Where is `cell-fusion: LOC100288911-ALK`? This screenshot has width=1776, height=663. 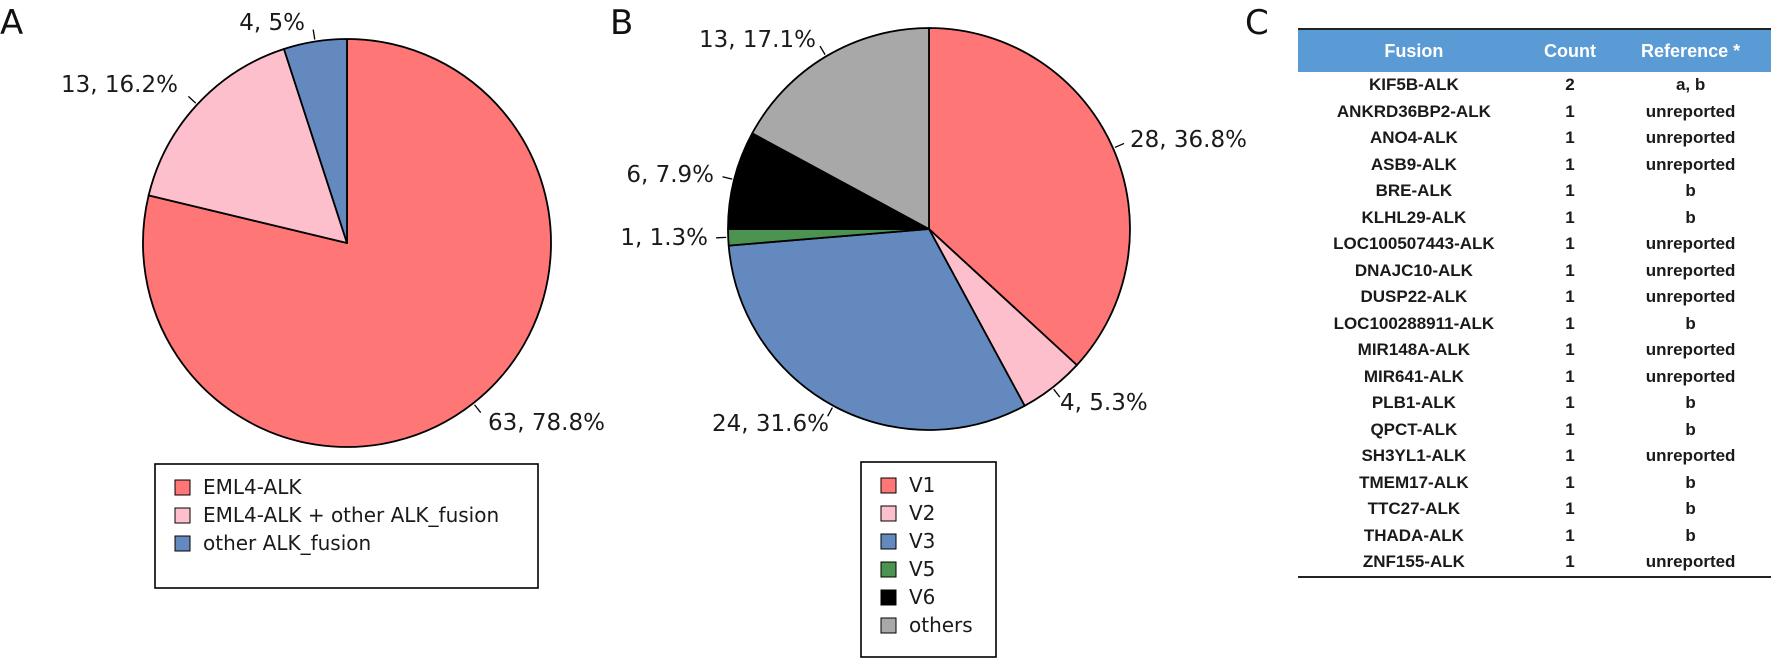 cell-fusion: LOC100288911-ALK is located at coordinates (1414, 323).